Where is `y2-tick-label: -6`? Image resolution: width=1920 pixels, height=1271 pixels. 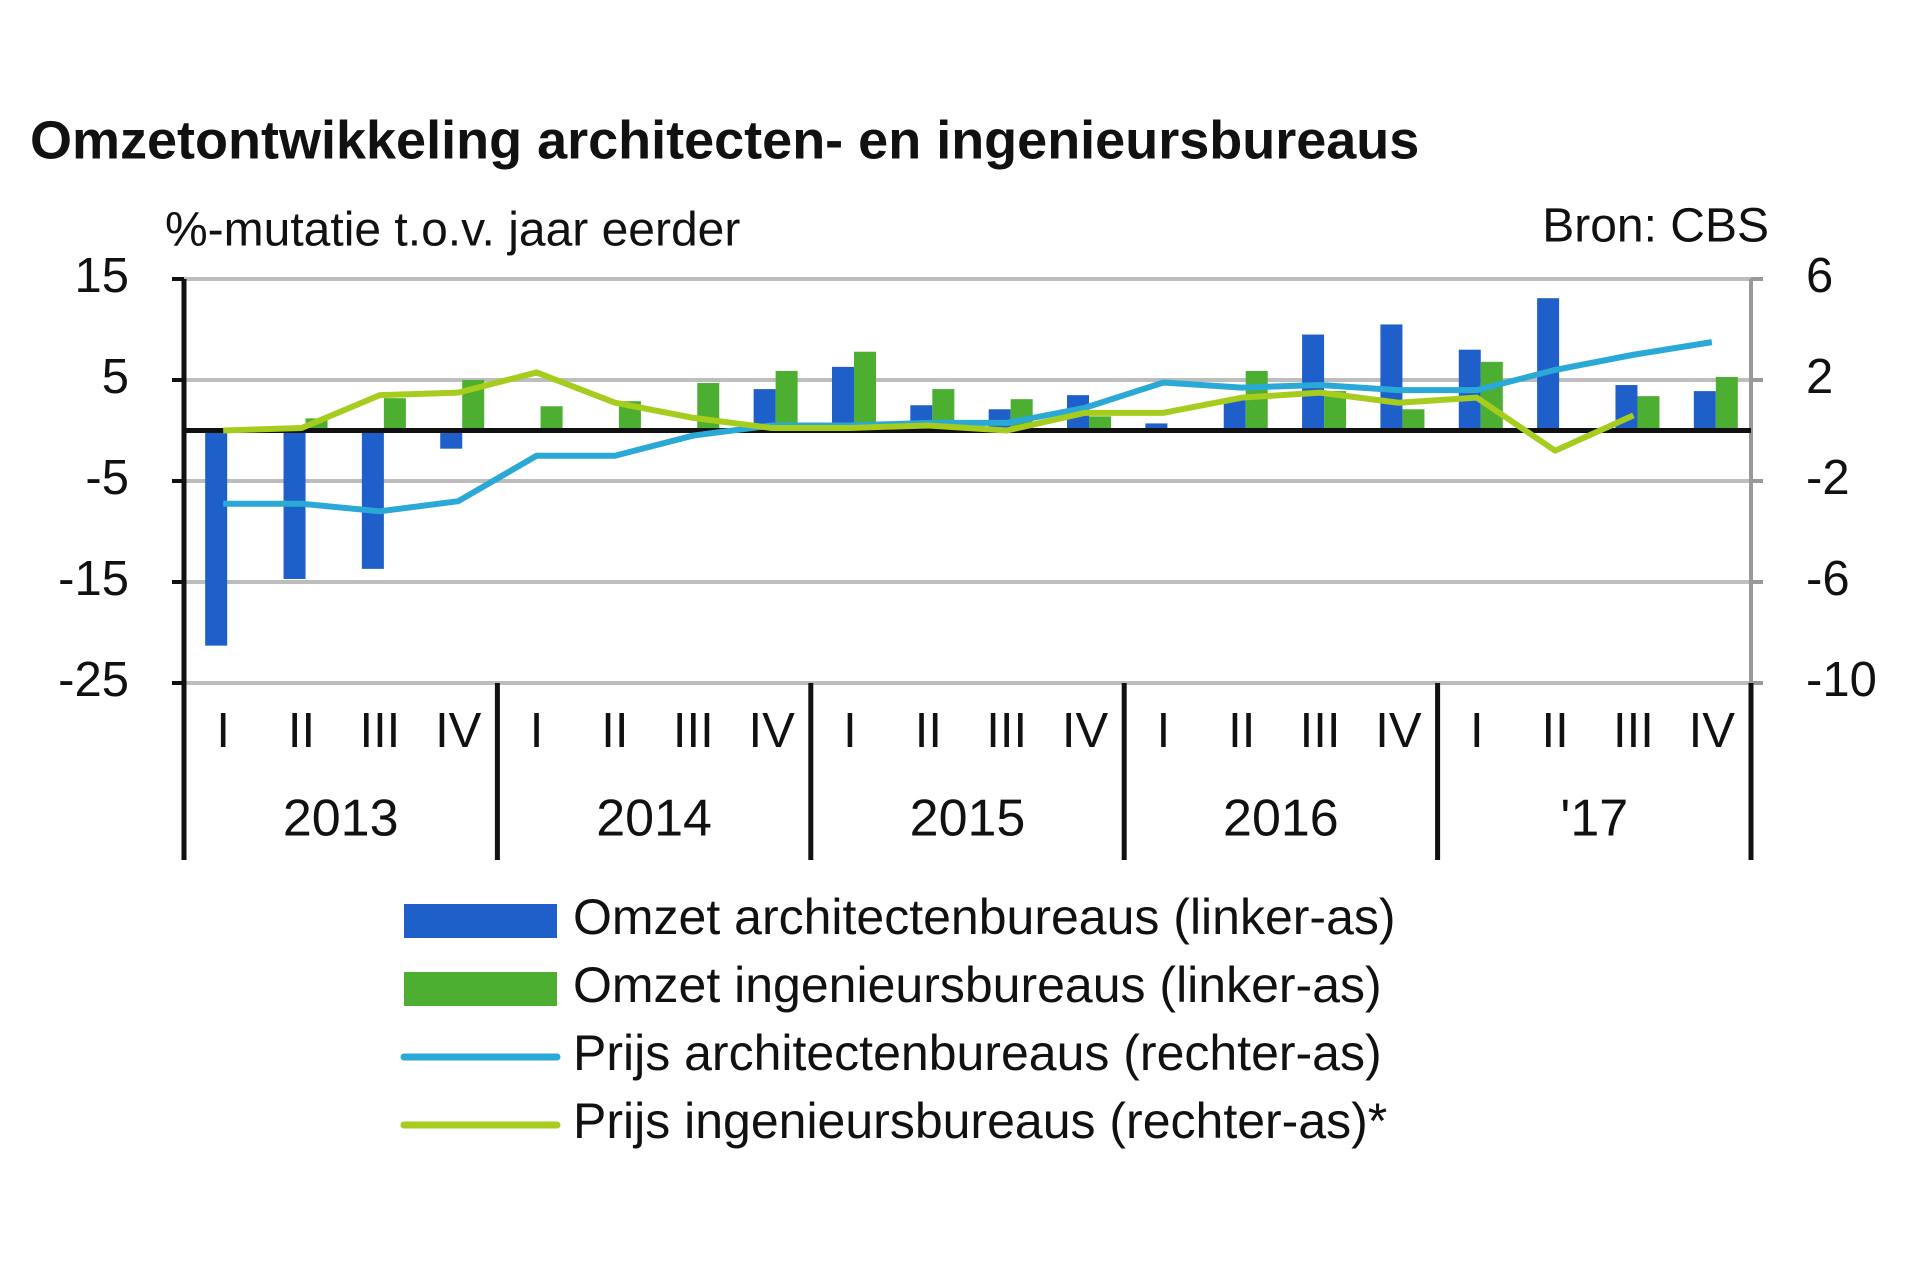 y2-tick-label: -6 is located at coordinates (1828, 579).